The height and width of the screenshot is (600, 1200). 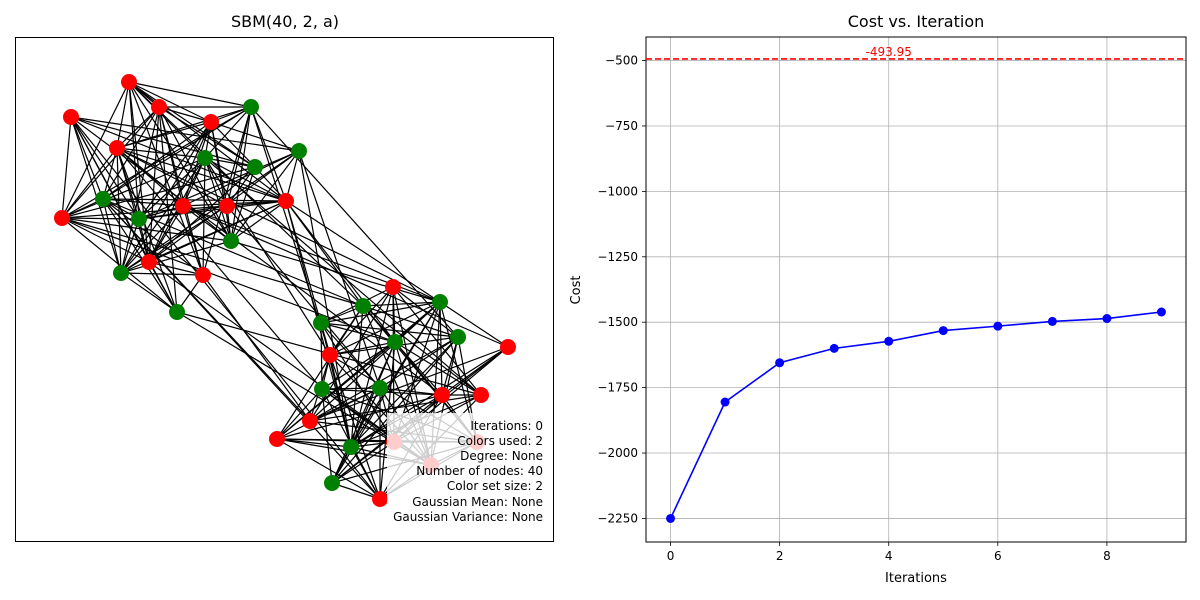 I want to click on x-tick-label: 0, so click(x=671, y=556).